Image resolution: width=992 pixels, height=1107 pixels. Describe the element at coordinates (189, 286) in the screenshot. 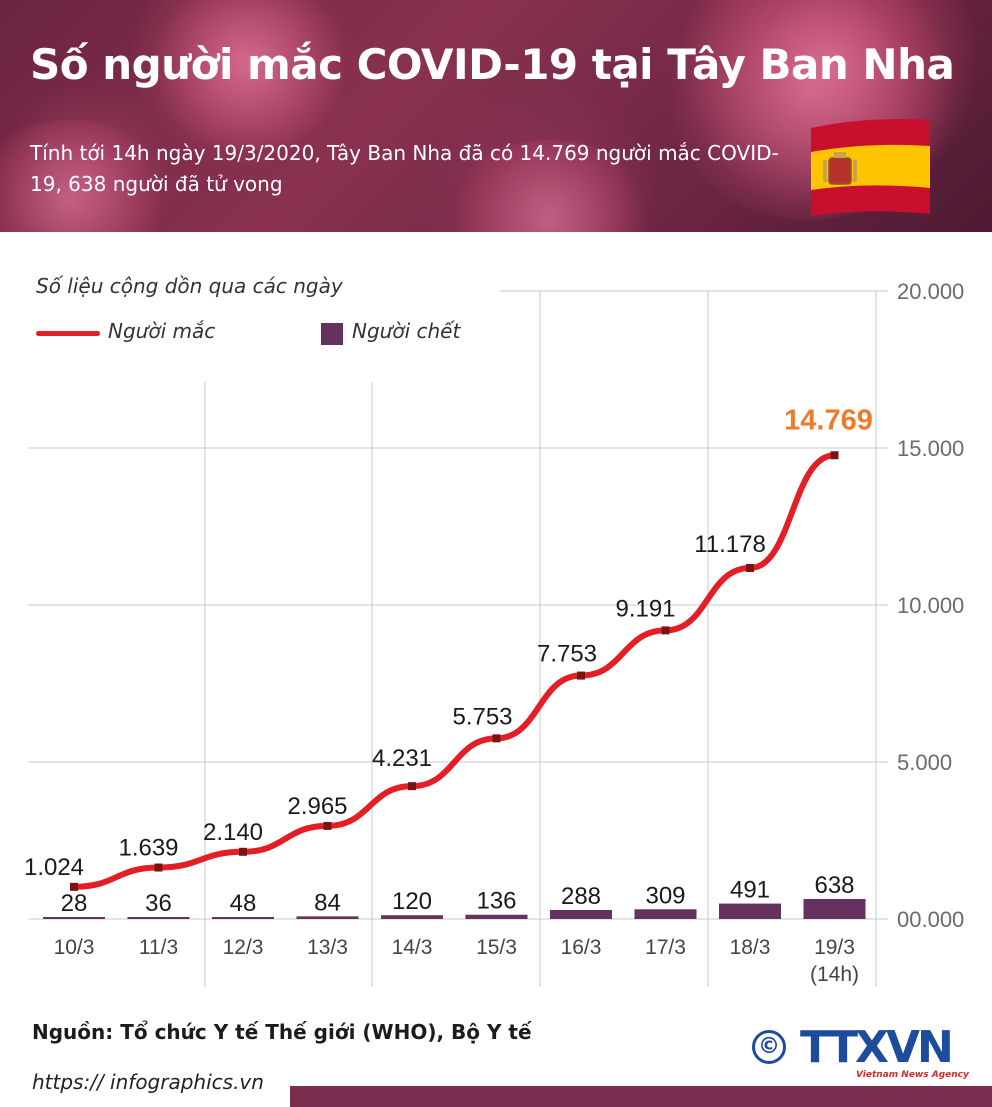

I see `chart-note: Số liệu cộng dồn qua các ngày` at that location.